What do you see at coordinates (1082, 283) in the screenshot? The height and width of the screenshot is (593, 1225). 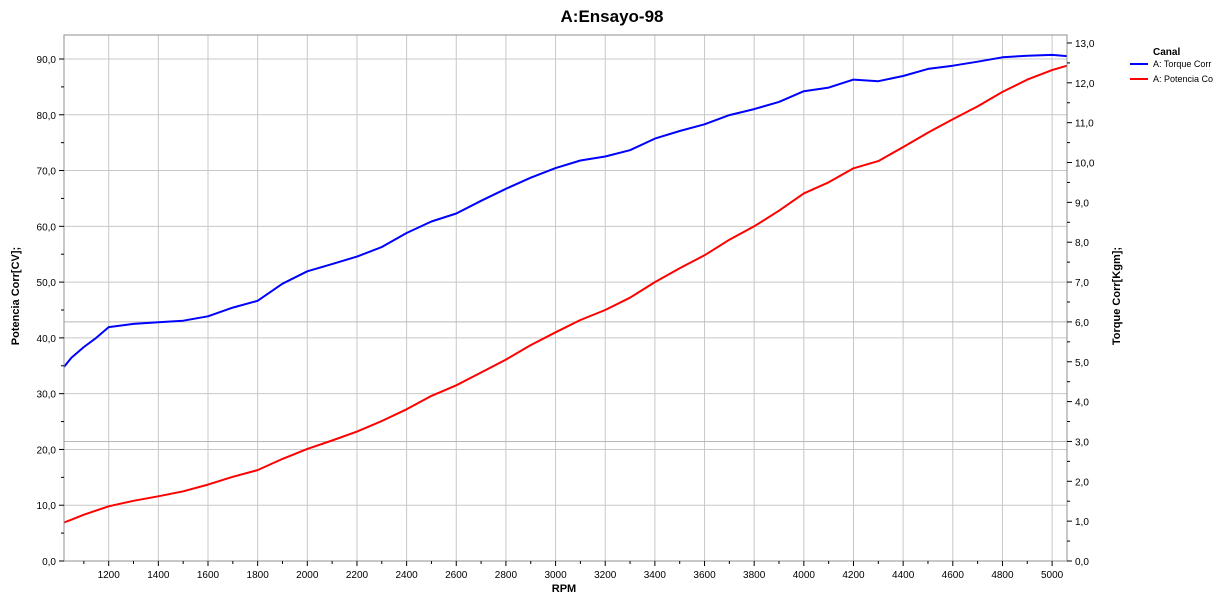 I see `y-right-tick-label: 7,0` at bounding box center [1082, 283].